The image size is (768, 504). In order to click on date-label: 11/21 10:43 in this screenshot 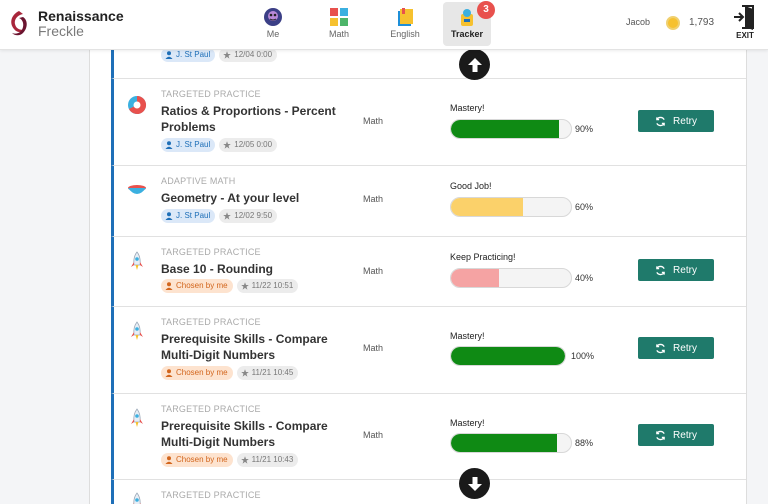, I will do `click(272, 459)`.